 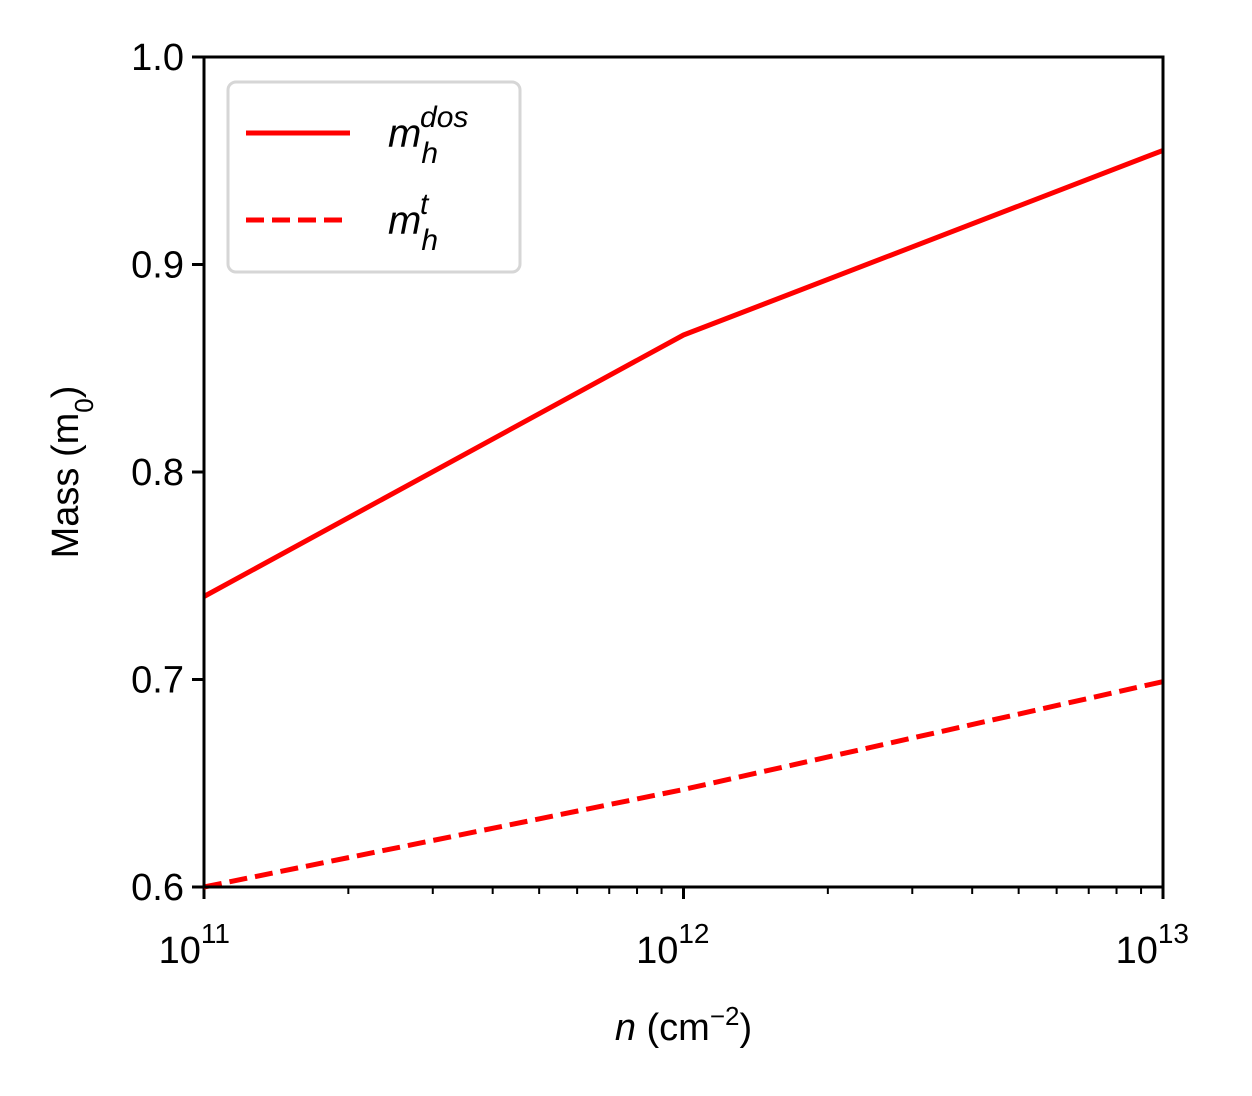 I want to click on x-axis-title-unit: (cm, so click(x=673, y=1028).